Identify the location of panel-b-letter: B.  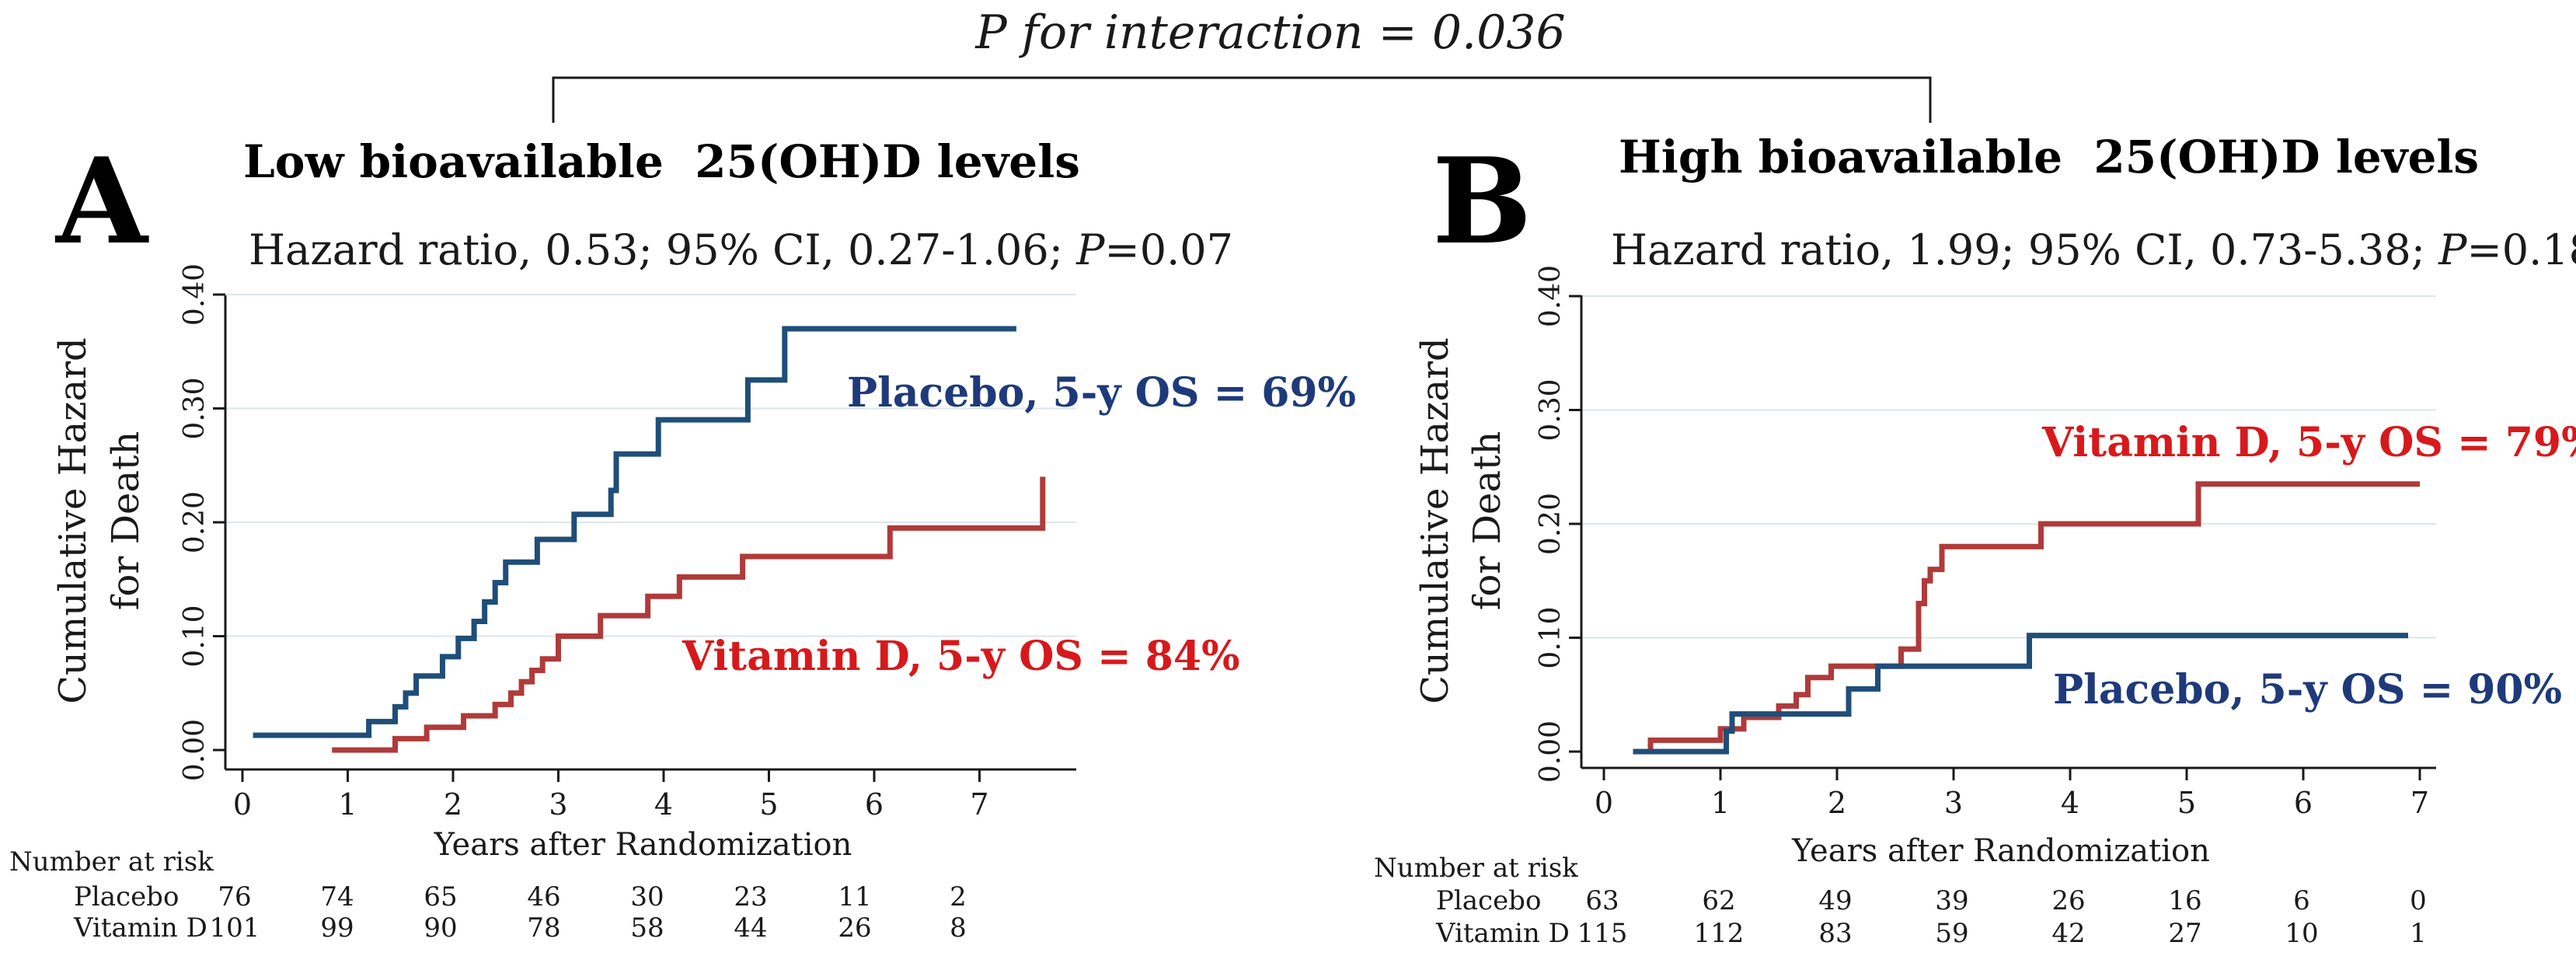
(1482, 200).